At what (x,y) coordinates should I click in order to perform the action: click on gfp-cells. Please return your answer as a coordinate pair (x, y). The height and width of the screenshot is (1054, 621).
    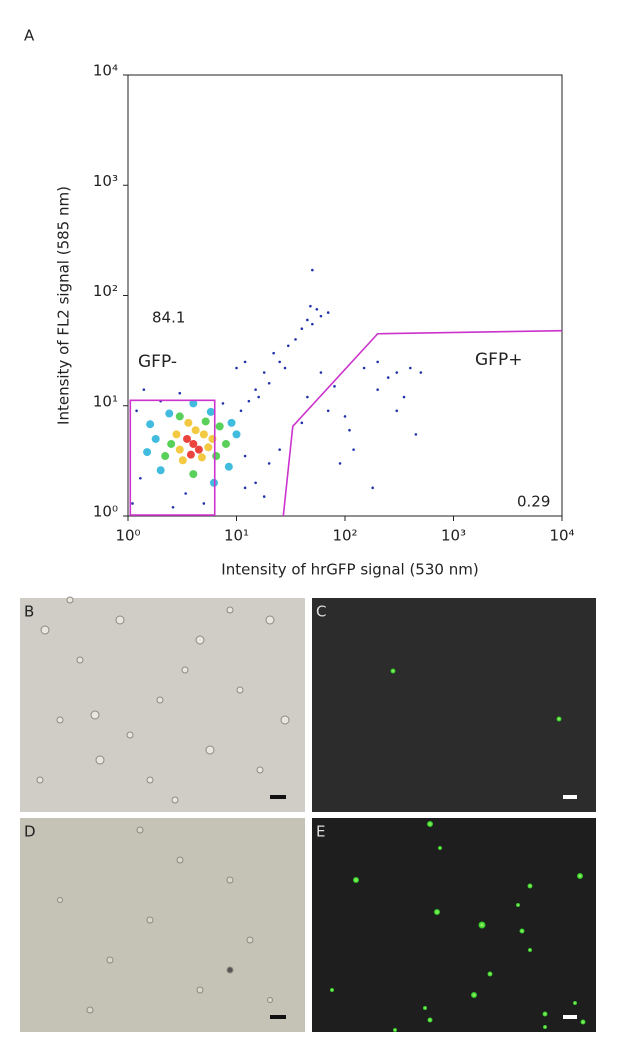
    Looking at the image, I should click on (458, 926).